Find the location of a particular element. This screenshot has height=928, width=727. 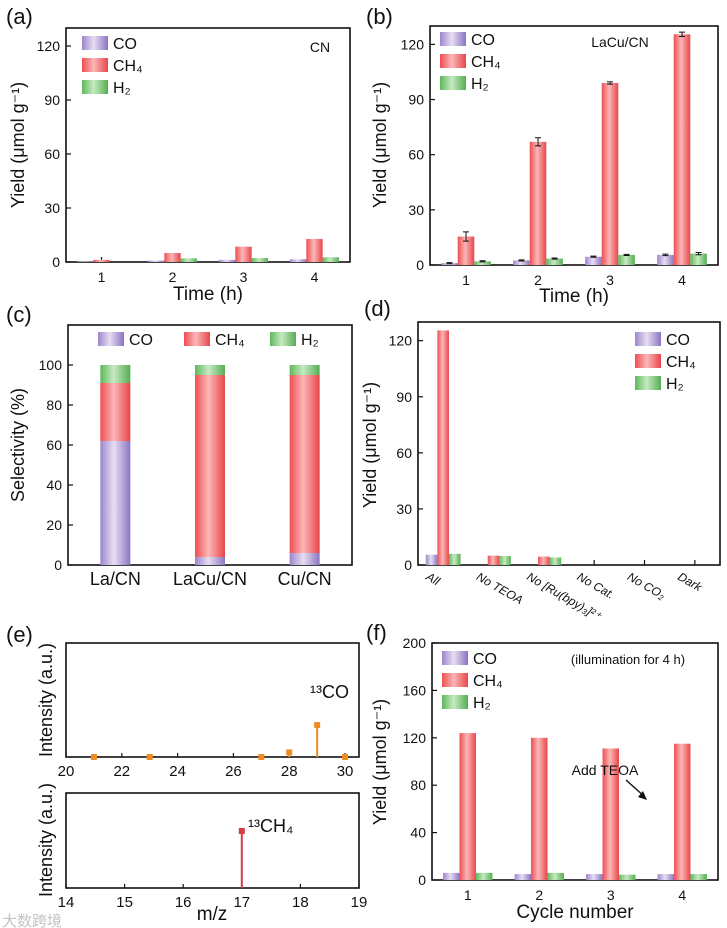

x-tick-label: 22 is located at coordinates (121, 771).